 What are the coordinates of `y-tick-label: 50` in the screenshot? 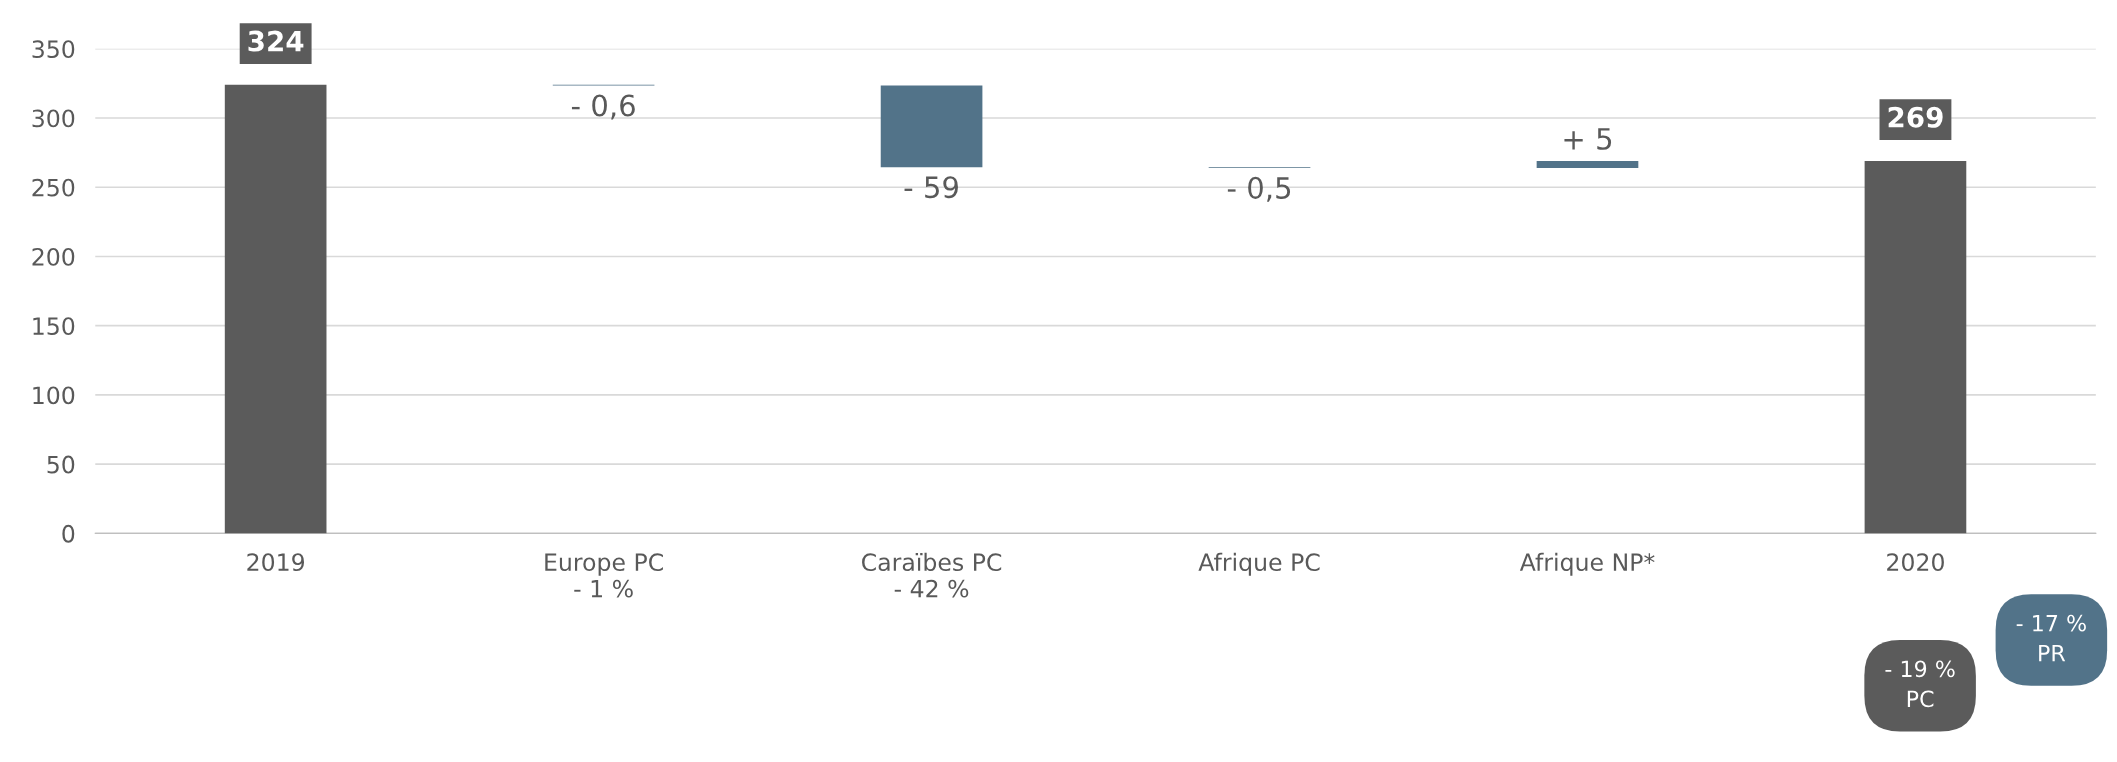 It's located at (61, 464).